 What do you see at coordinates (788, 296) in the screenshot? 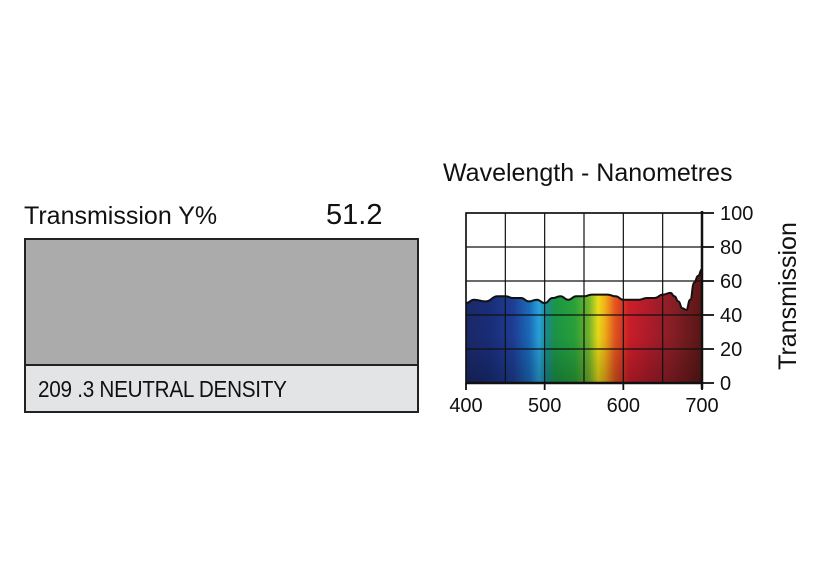
I see `y-axis-label: Transmission` at bounding box center [788, 296].